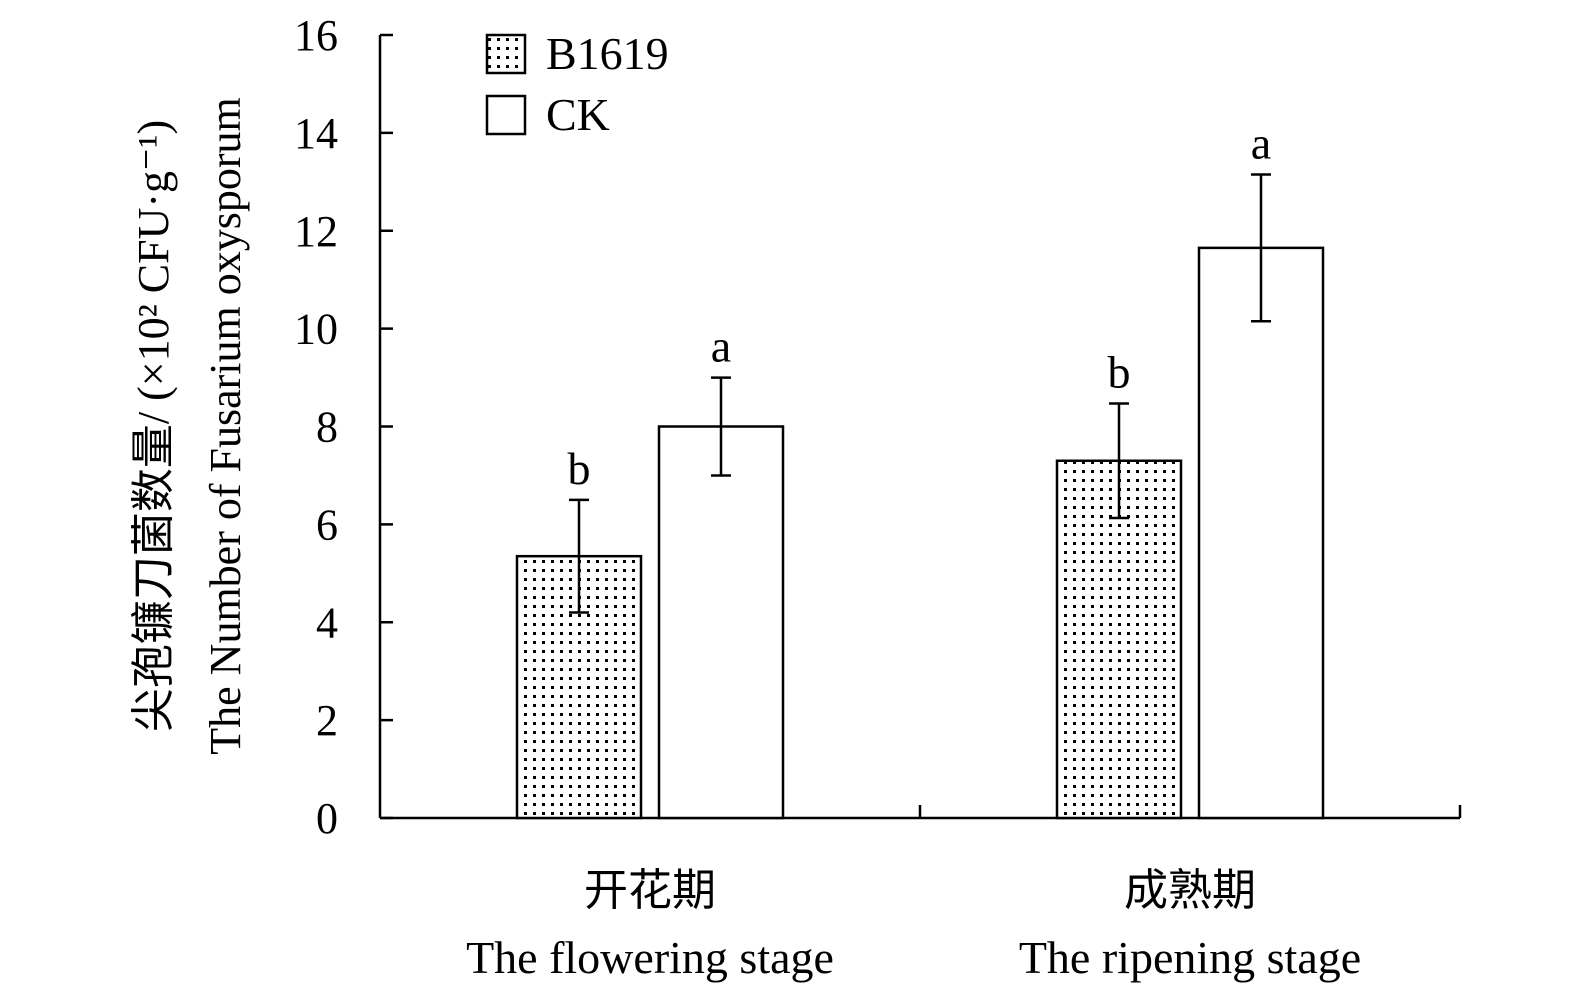 The image size is (1575, 998). Describe the element at coordinates (153, 426) in the screenshot. I see `y-axis-label-cn: 尖孢镰刀菌数量/ (×10² CFU·g⁻¹)` at that location.